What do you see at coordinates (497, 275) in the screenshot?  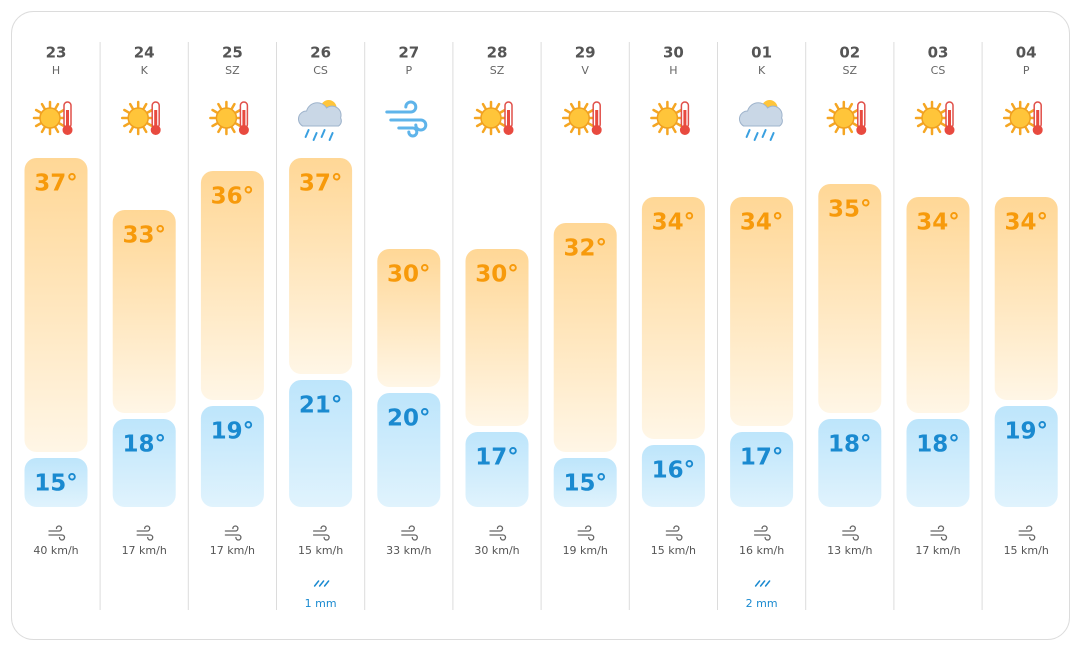 I see `high-label: 30°` at bounding box center [497, 275].